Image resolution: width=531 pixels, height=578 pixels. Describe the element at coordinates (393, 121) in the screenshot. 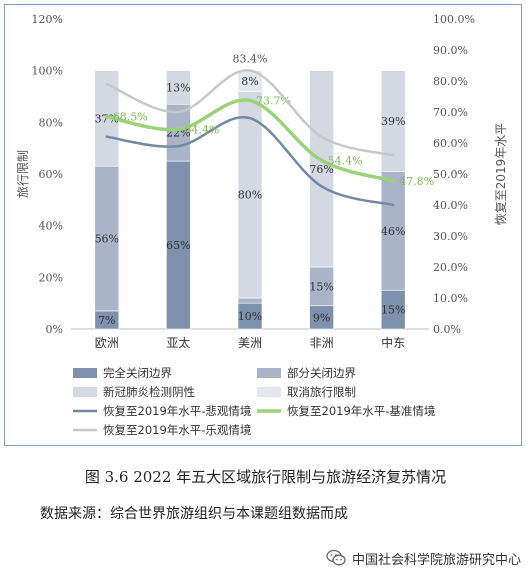

I see `bar-data-label: 39%` at that location.